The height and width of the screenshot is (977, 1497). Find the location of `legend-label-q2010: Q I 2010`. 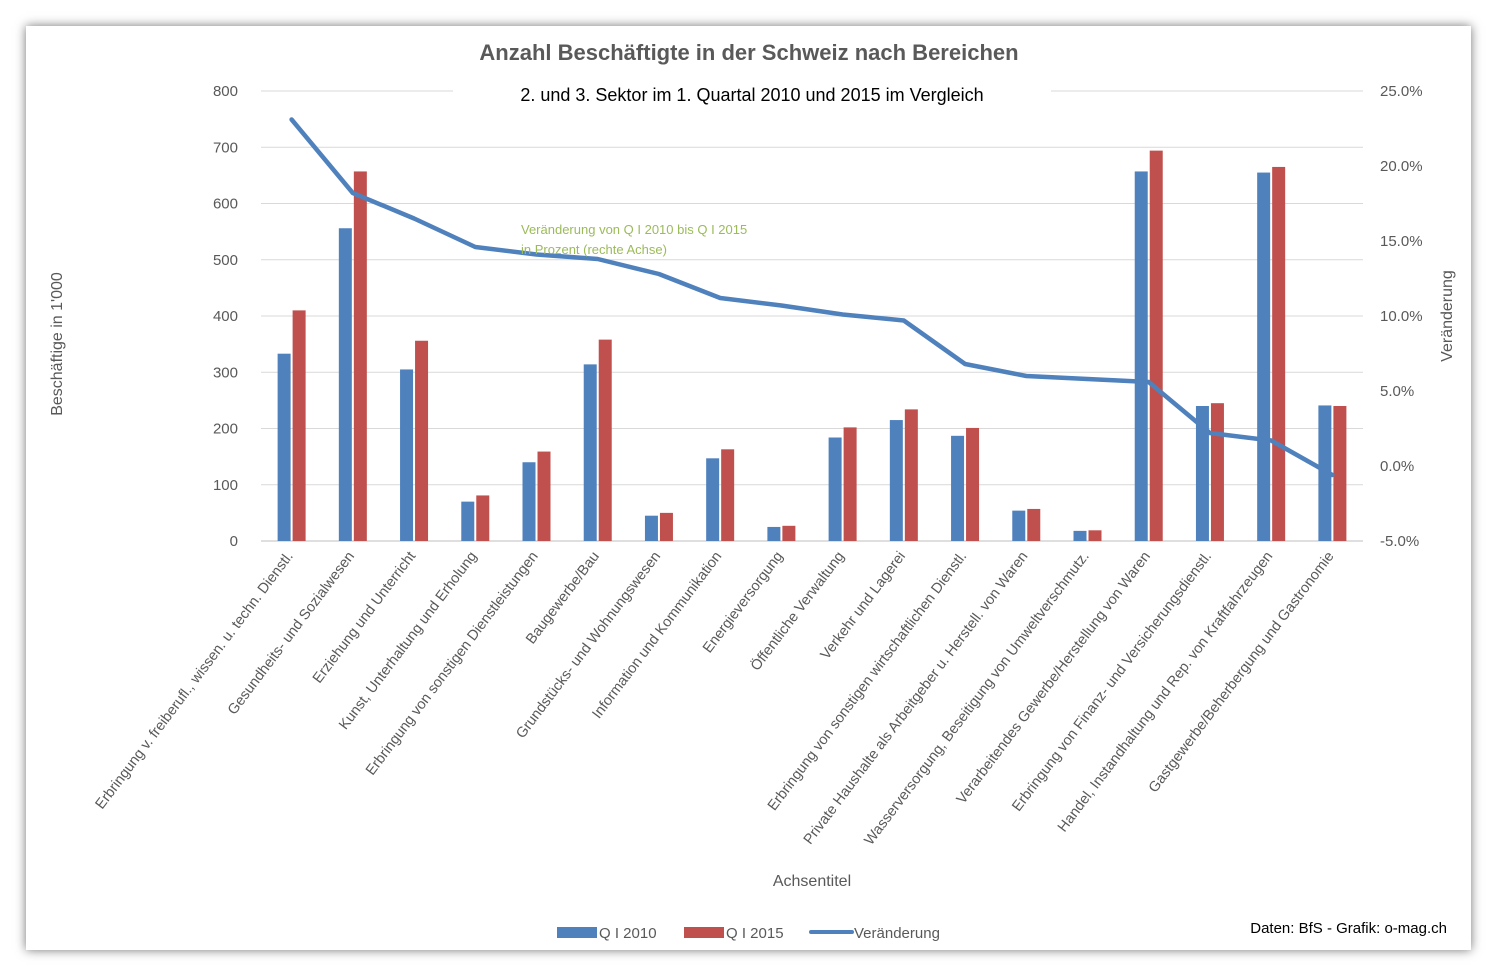

legend-label-q2010: Q I 2010 is located at coordinates (628, 933).